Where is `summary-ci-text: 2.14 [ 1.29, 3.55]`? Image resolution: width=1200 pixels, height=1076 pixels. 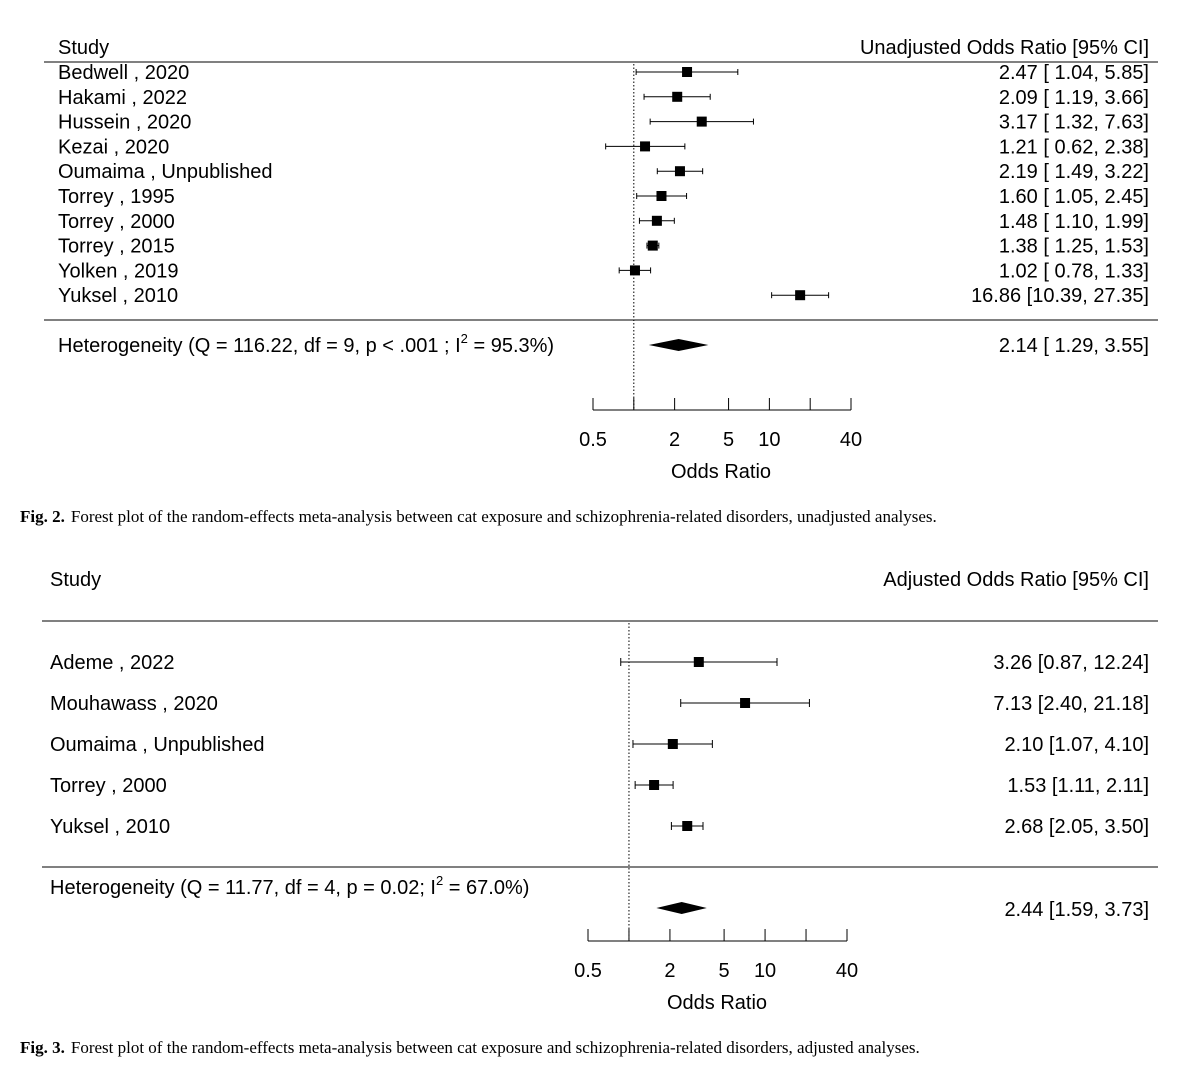 summary-ci-text: 2.14 [ 1.29, 3.55] is located at coordinates (1074, 346).